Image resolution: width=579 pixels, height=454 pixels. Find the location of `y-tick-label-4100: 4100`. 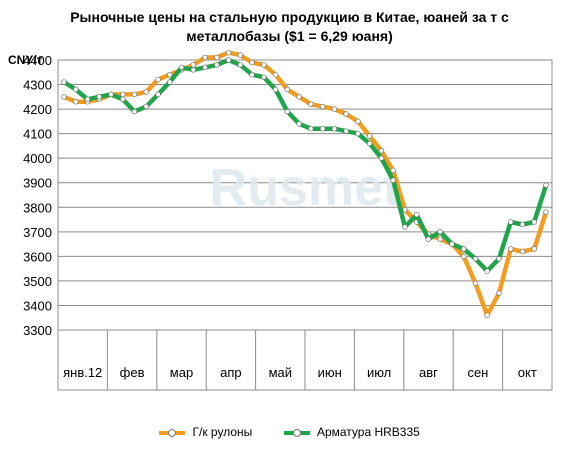

y-tick-label-4100: 4100 is located at coordinates (37, 134).